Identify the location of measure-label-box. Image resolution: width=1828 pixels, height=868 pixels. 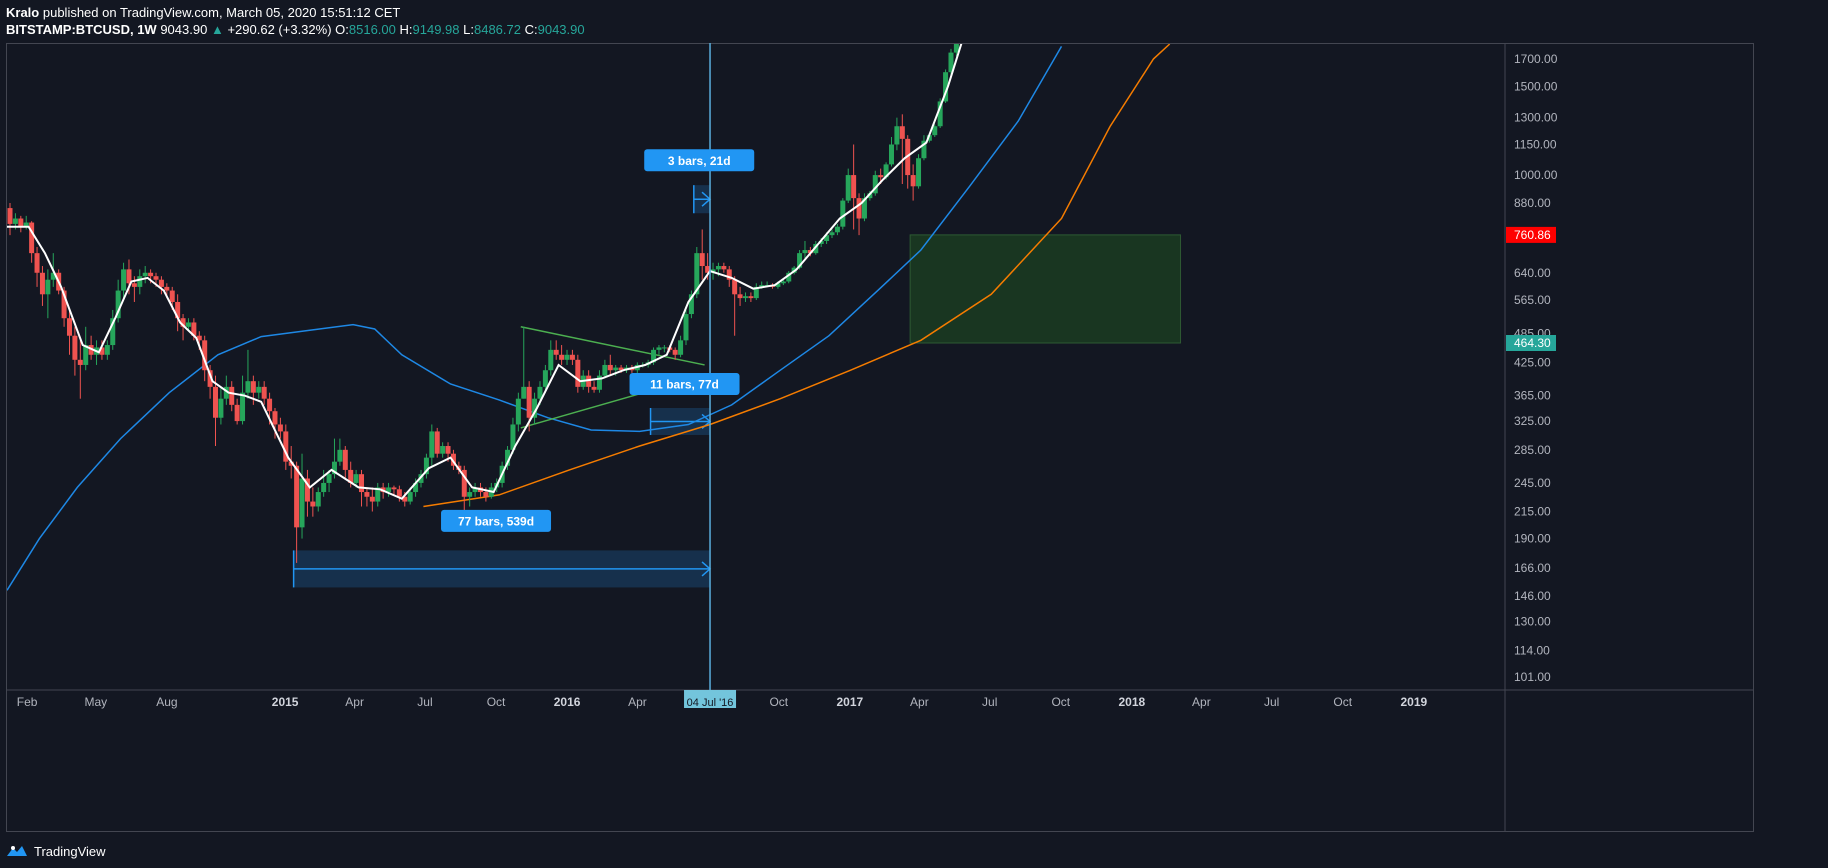
(684, 383).